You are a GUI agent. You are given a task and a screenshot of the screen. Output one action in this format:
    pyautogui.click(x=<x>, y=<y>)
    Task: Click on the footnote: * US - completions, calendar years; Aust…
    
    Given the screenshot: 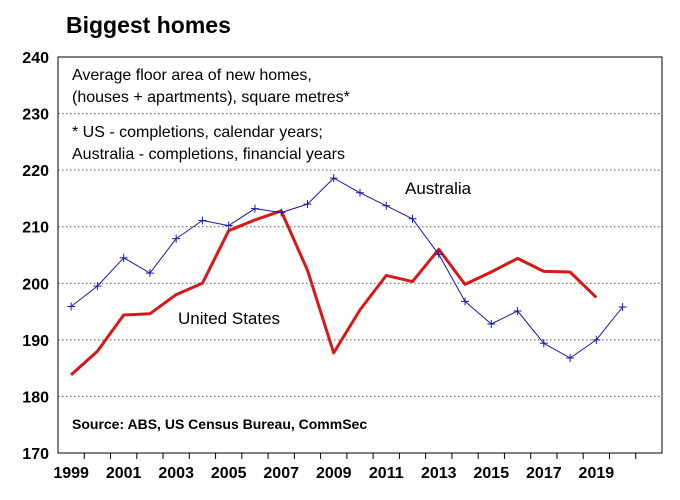 What is the action you would take?
    pyautogui.click(x=208, y=144)
    